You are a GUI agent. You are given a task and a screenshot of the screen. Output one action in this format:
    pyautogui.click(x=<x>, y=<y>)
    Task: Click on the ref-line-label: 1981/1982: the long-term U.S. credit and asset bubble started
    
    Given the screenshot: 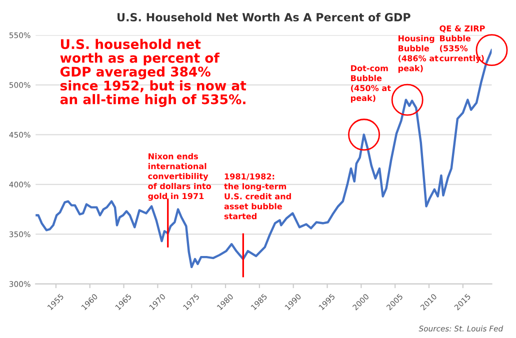 What is the action you would take?
    pyautogui.click(x=257, y=196)
    